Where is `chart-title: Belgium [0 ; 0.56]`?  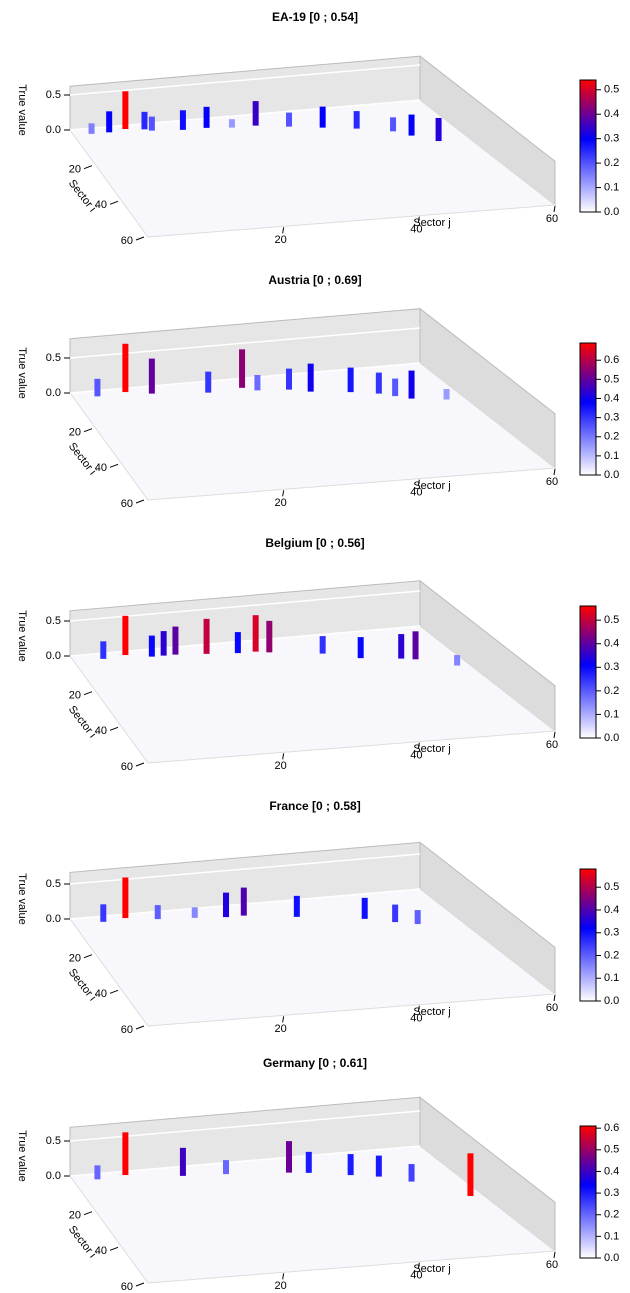 chart-title: Belgium [0 ; 0.56] is located at coordinates (314, 543).